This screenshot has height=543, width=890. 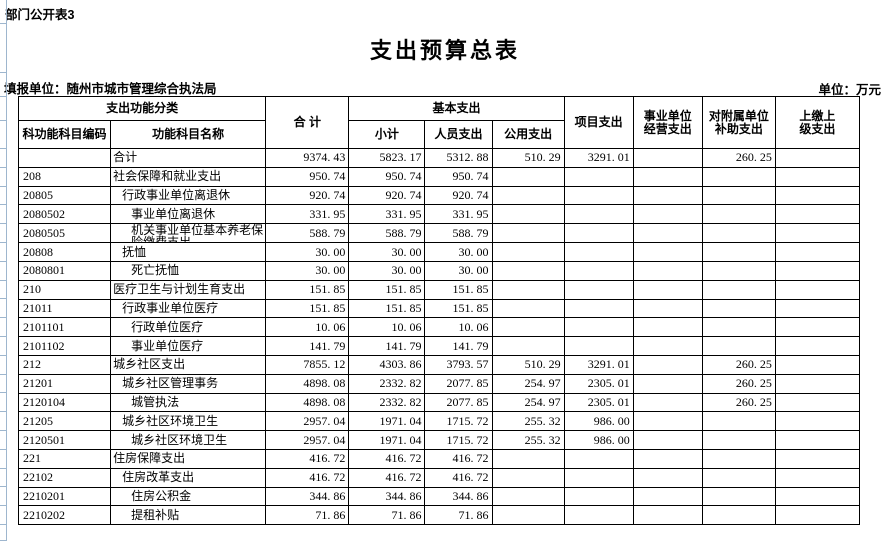 I want to click on cell-subtotal: 71. 86, so click(x=387, y=515).